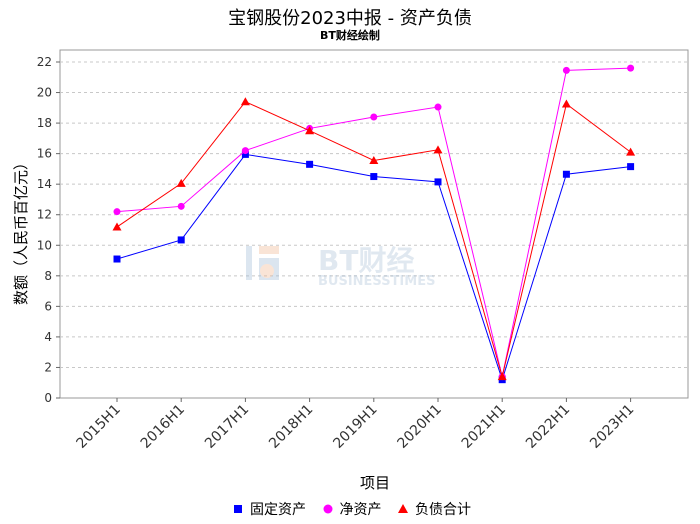  What do you see at coordinates (375, 483) in the screenshot?
I see `x-axis-label: 项目` at bounding box center [375, 483].